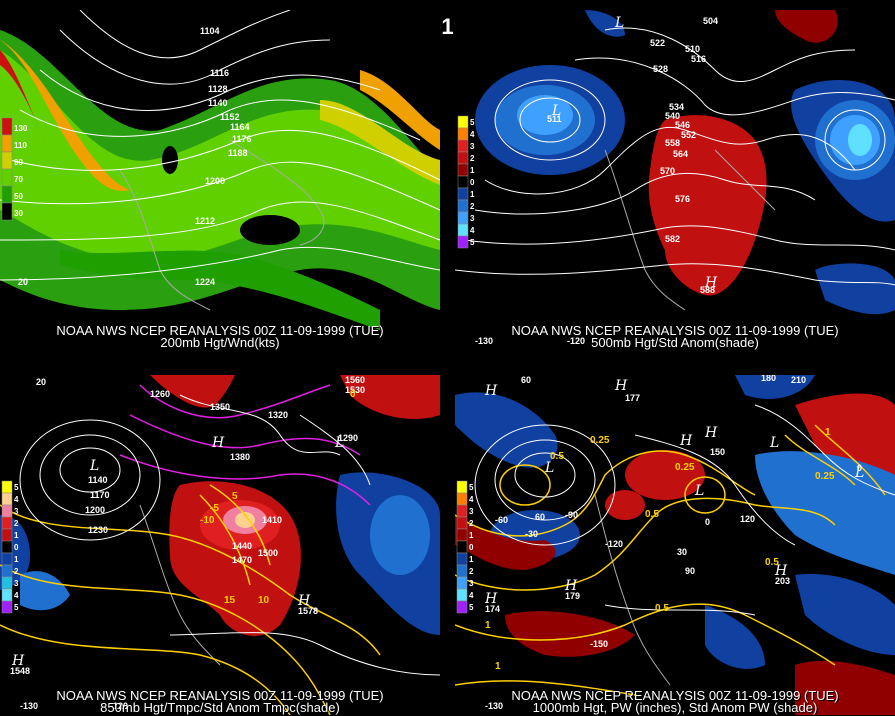 The height and width of the screenshot is (716, 895). Describe the element at coordinates (20, 671) in the screenshot. I see `contour-label: 1548` at that location.